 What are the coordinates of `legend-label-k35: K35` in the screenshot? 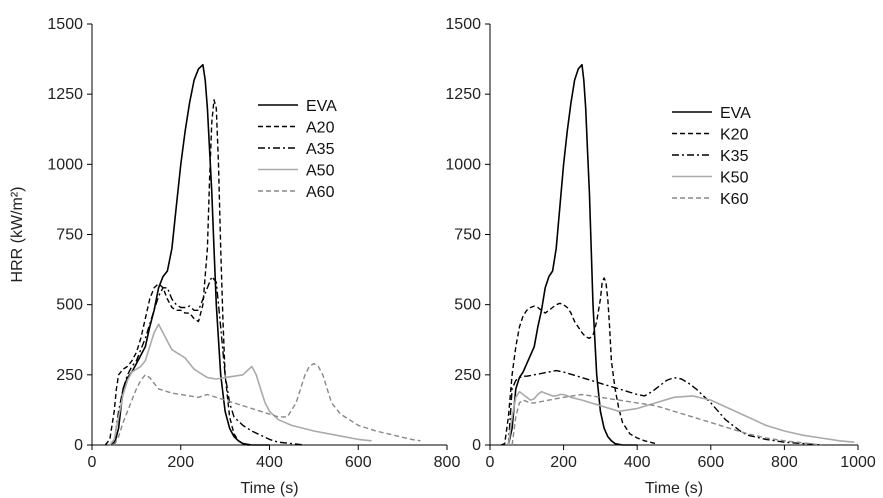 It's located at (734, 156).